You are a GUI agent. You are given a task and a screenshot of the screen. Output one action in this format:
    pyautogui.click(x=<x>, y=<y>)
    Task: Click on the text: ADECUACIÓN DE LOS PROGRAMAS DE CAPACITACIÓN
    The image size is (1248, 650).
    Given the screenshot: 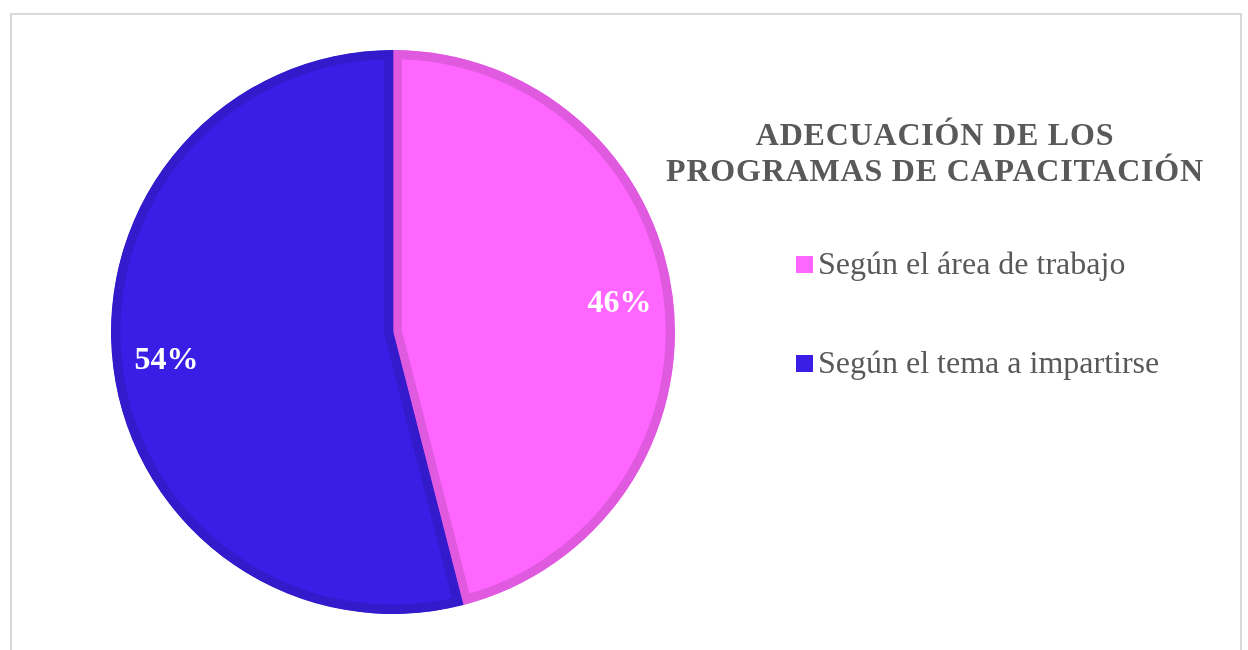 What is the action you would take?
    pyautogui.click(x=935, y=152)
    